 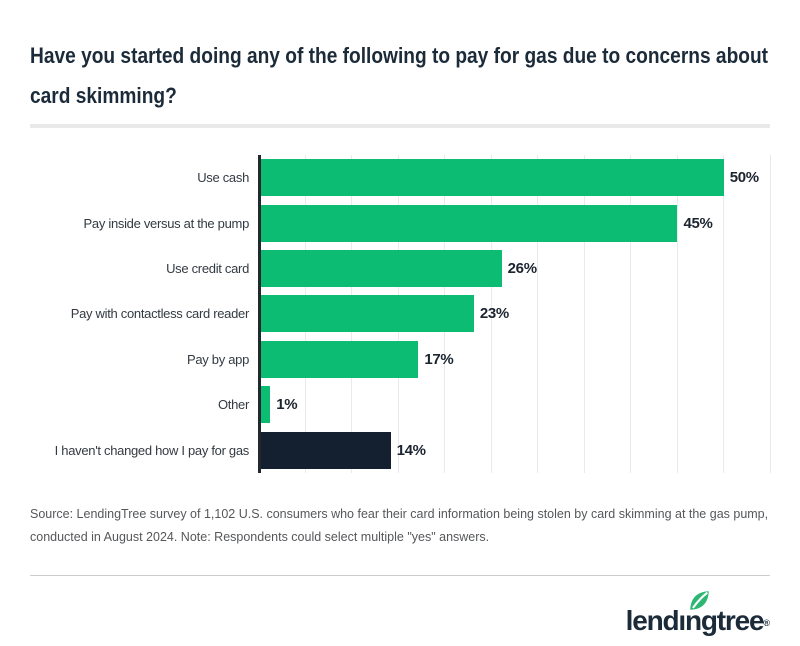 I want to click on category-label: Use credit card, so click(x=207, y=269).